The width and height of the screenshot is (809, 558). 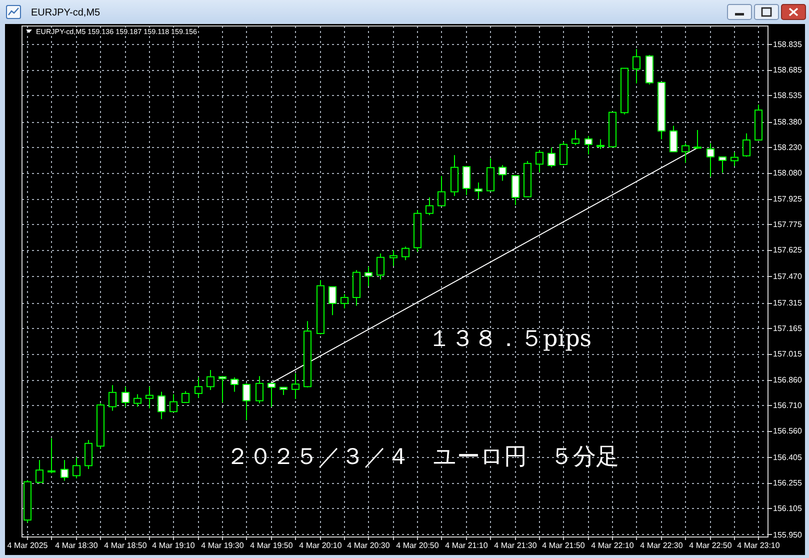 I want to click on y-tick-label: 156.710, so click(x=787, y=405).